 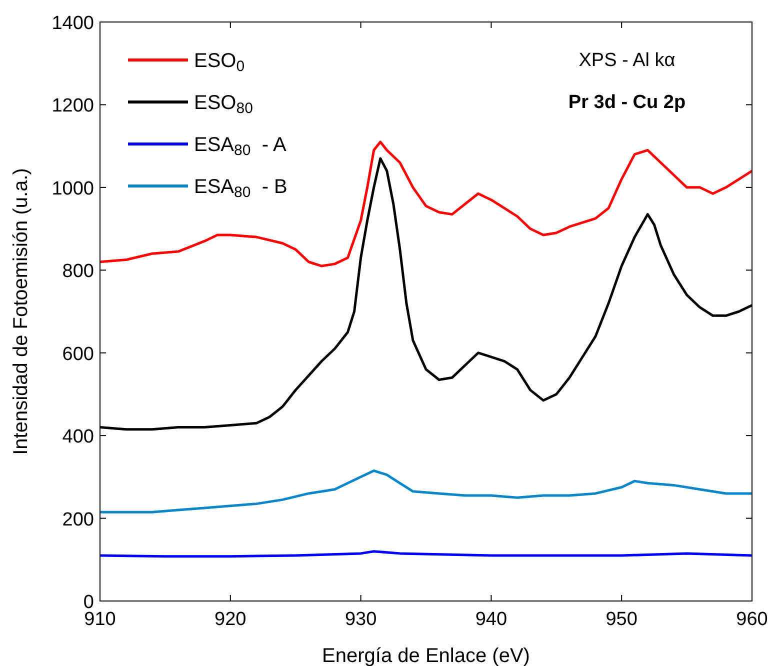 What do you see at coordinates (78, 519) in the screenshot?
I see `y-tick-label: 200` at bounding box center [78, 519].